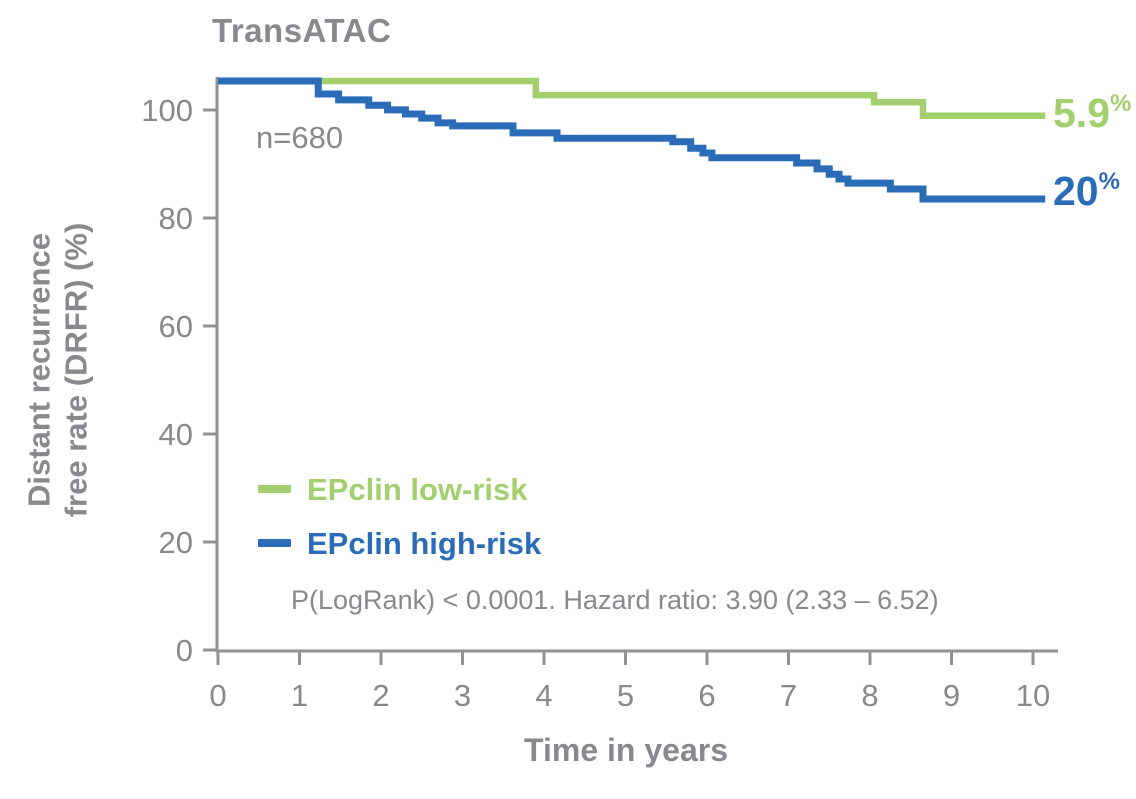 The width and height of the screenshot is (1136, 799). Describe the element at coordinates (1033, 695) in the screenshot. I see `x-tick-label: 10` at that location.